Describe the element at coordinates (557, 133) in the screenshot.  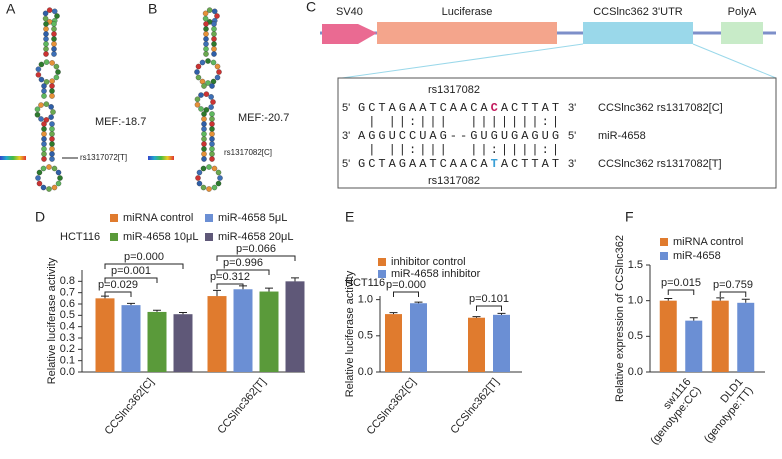
I see `sequence-box` at that location.